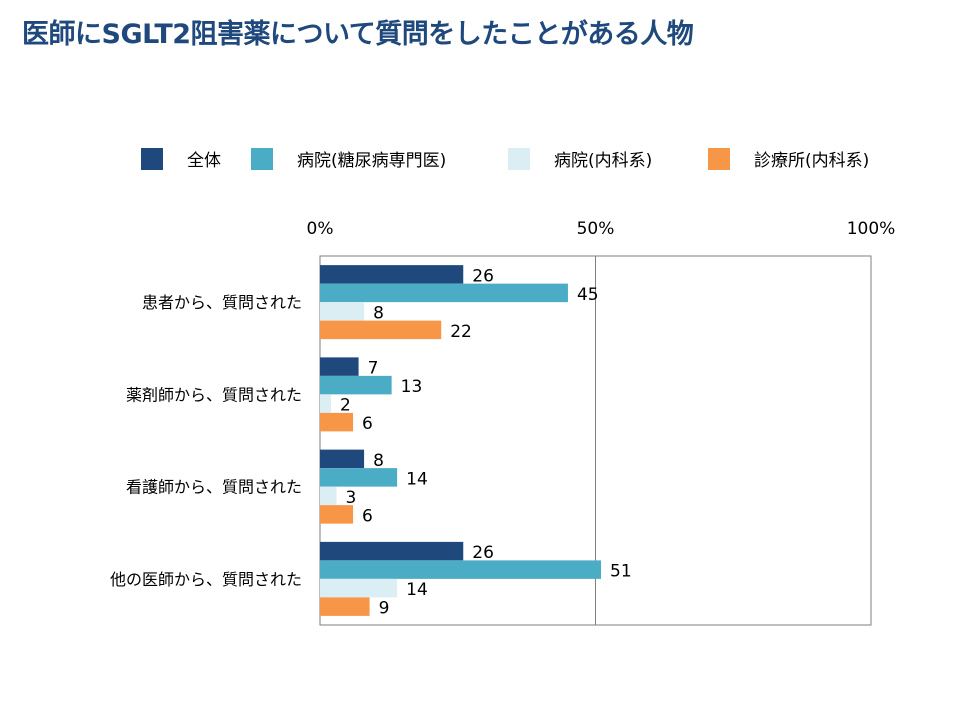 Image resolution: width=960 pixels, height=720 pixels. Describe the element at coordinates (480, 160) in the screenshot. I see `legend: 全体 病院(糖尿病専門医) 病院(内科系) 診療所(内科系)` at that location.